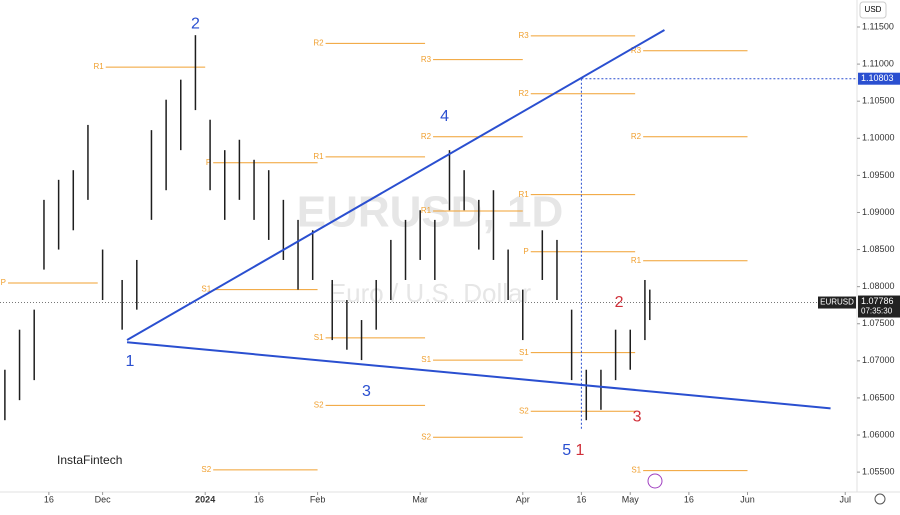  What do you see at coordinates (878, 63) in the screenshot?
I see `y-tick-label: 1.11000` at bounding box center [878, 63].